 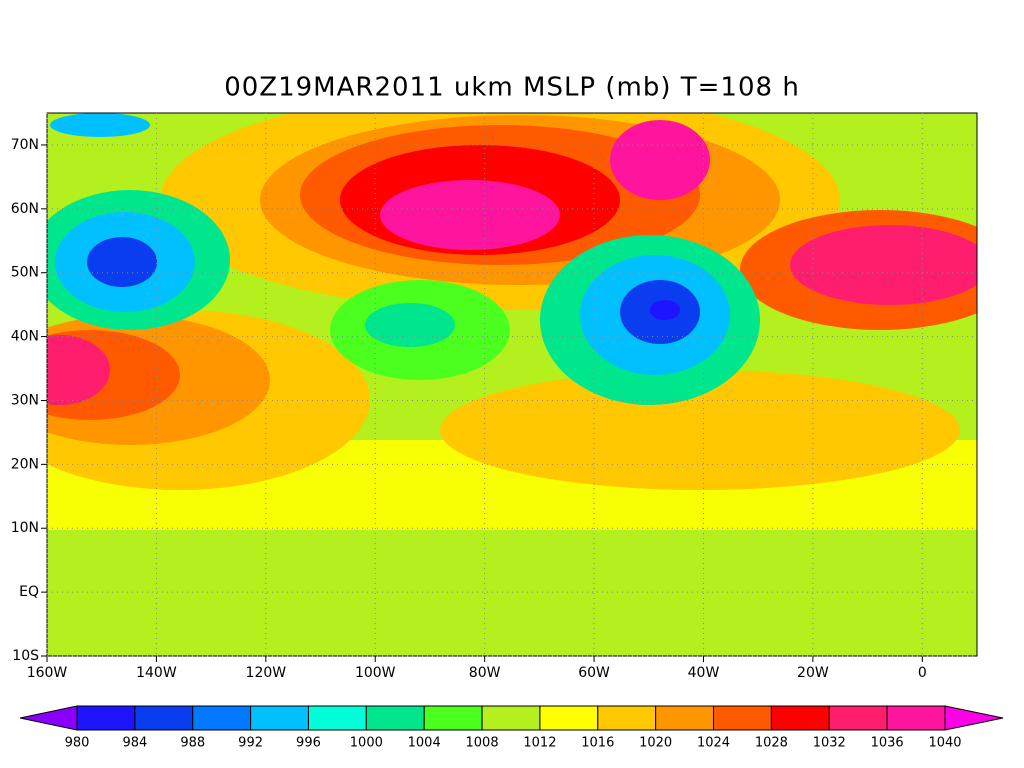 I want to click on colorbar-label: 1000, so click(x=366, y=743).